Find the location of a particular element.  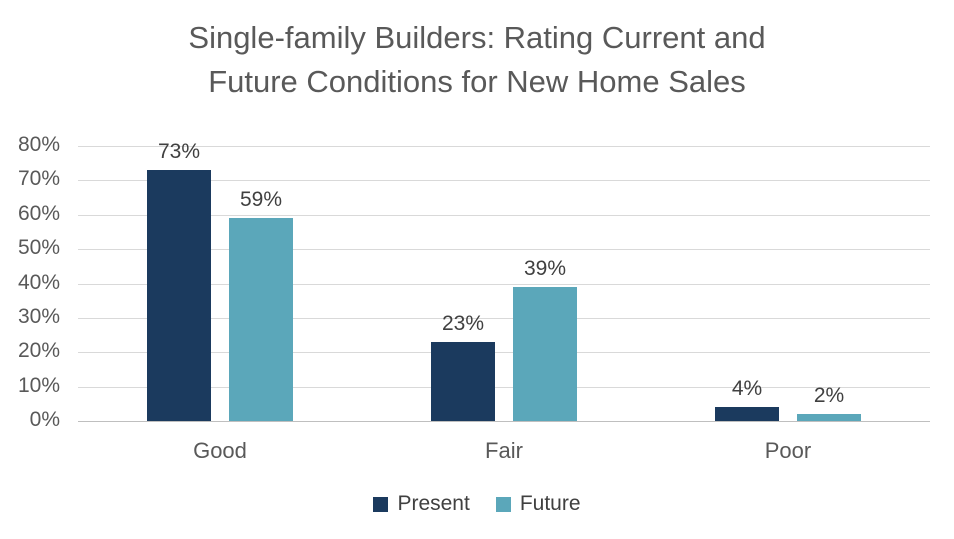

y-tick-label: 60% is located at coordinates (38, 213).